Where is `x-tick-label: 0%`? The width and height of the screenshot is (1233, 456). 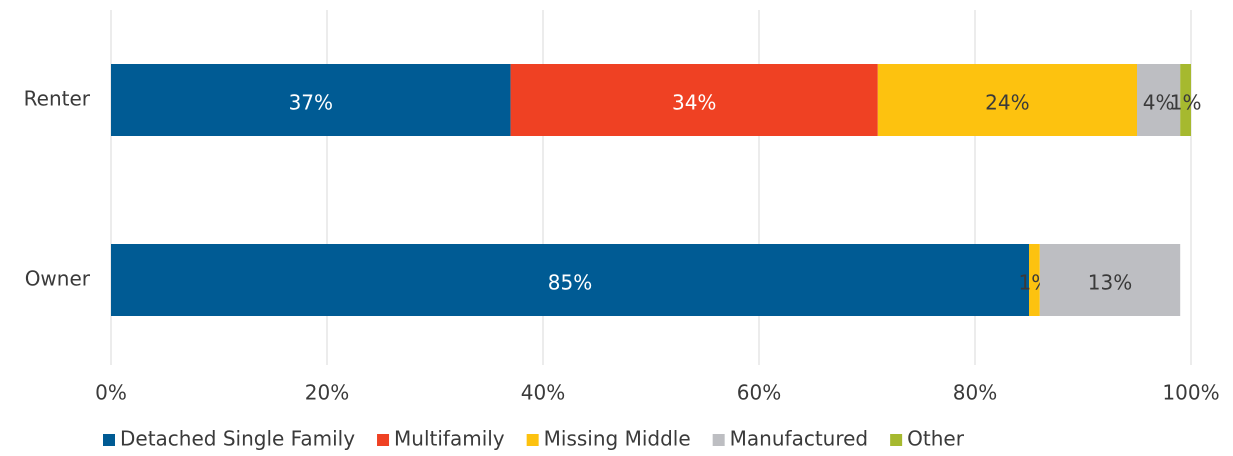 x-tick-label: 0% is located at coordinates (111, 393).